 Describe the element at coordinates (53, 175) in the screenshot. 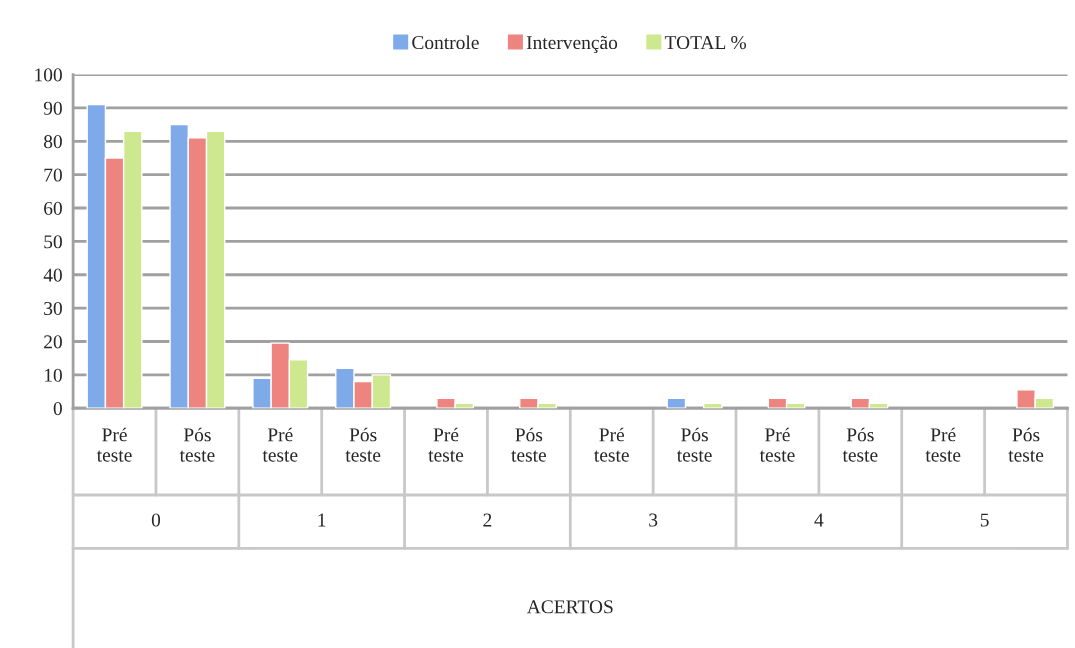

I see `y-tick-label: 70` at that location.